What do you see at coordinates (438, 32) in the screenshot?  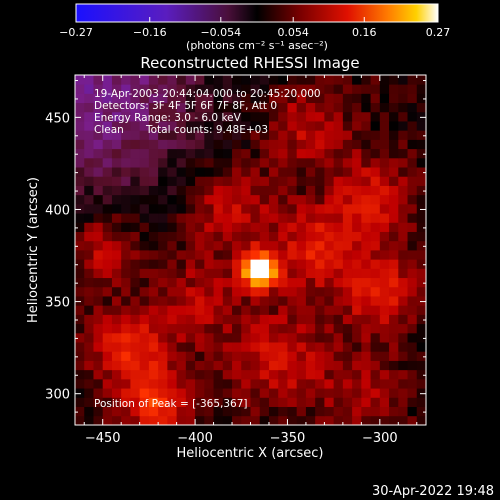 I see `colorbar-tick-label: 0.27` at bounding box center [438, 32].